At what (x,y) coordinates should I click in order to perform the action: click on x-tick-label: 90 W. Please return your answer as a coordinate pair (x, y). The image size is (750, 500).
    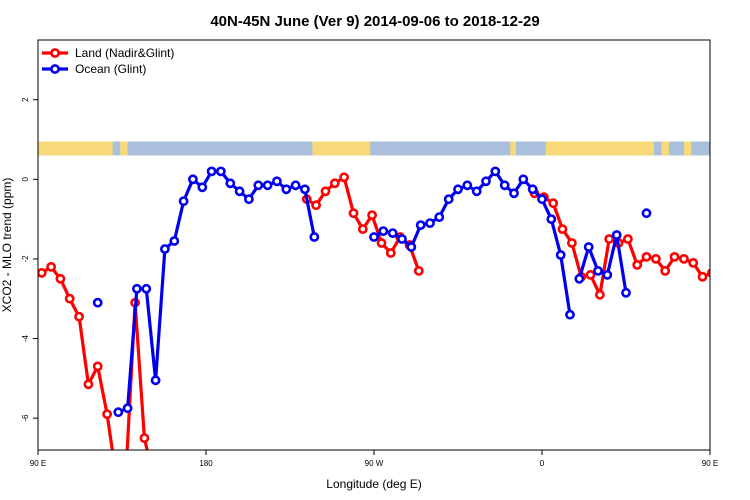
    Looking at the image, I should click on (374, 463).